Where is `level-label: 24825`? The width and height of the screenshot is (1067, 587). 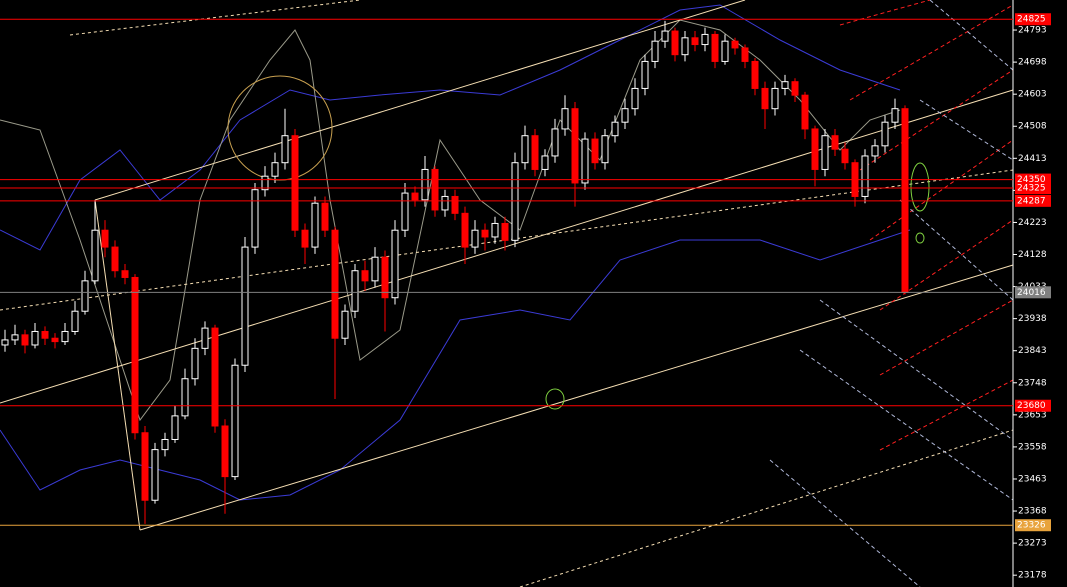 level-label: 24825 is located at coordinates (1031, 20).